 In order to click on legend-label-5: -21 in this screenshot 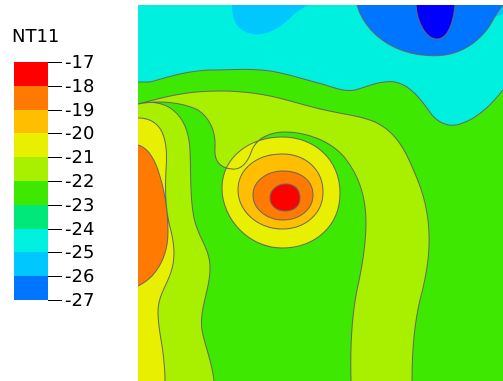, I will do `click(80, 158)`.